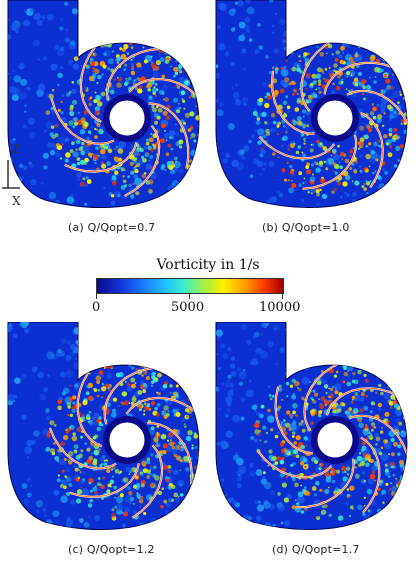 The image size is (416, 576). Describe the element at coordinates (16, 201) in the screenshot. I see `axis-label-x: X` at that location.